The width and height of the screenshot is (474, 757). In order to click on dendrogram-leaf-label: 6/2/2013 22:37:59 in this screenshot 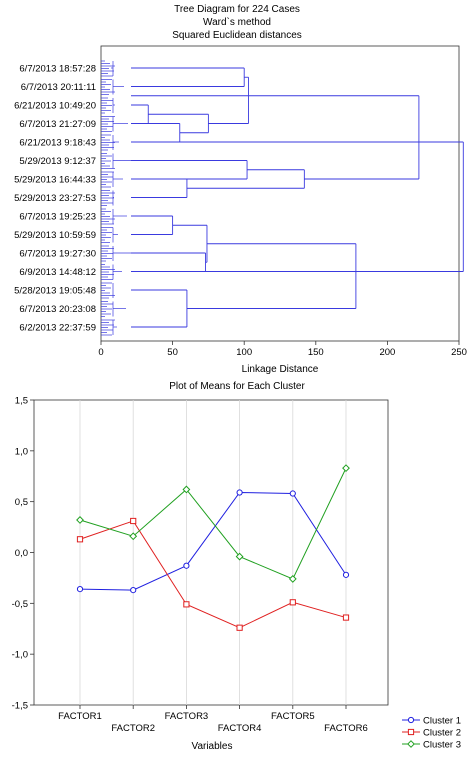, I will do `click(57, 328)`.